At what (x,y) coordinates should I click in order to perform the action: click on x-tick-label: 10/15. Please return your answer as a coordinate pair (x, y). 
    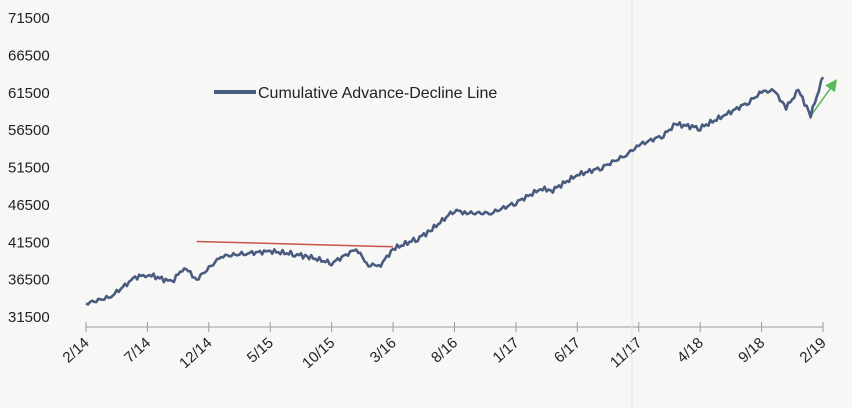
    Looking at the image, I should click on (318, 353).